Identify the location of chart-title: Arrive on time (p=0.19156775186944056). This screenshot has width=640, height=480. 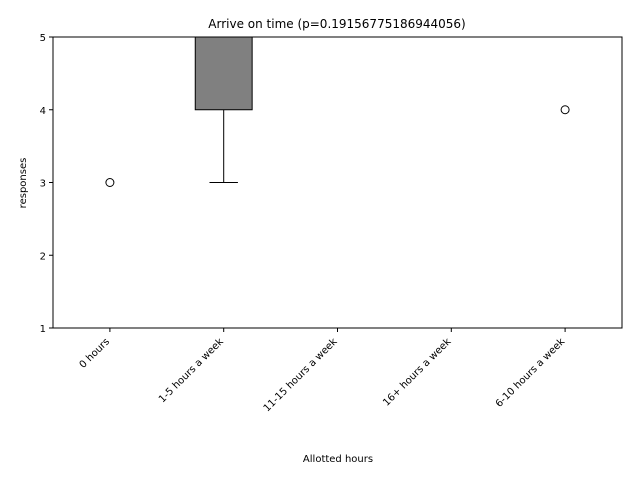
(336, 24).